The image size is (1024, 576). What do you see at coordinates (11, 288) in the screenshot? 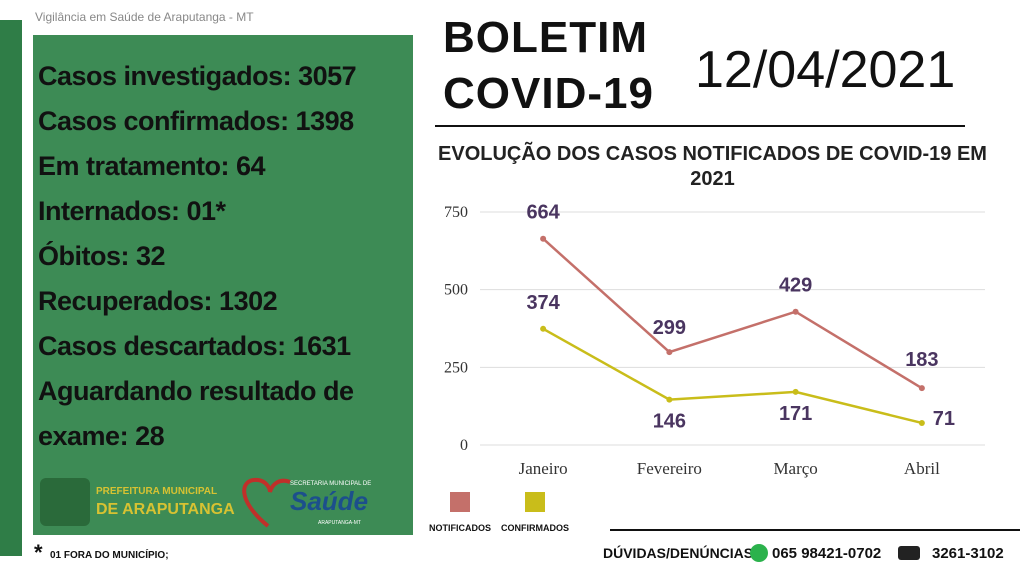
I see `side-stripe` at bounding box center [11, 288].